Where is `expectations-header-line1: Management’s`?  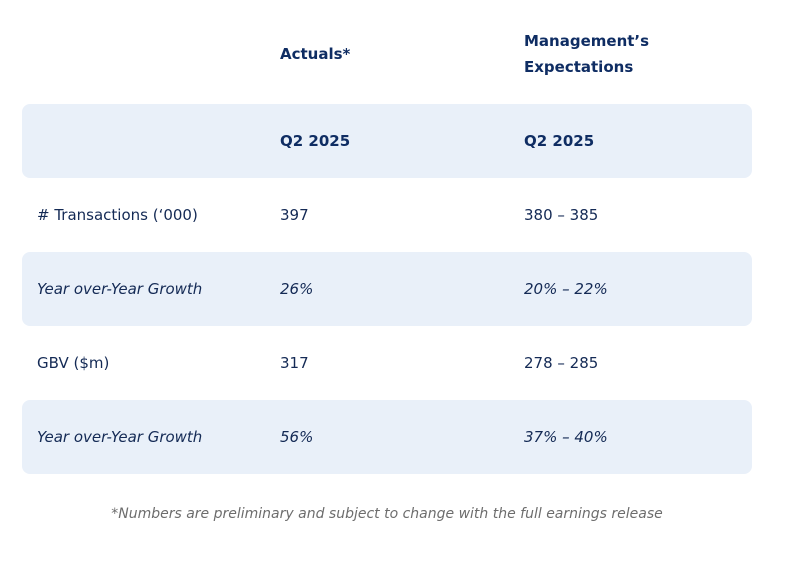 expectations-header-line1: Management’s is located at coordinates (587, 41).